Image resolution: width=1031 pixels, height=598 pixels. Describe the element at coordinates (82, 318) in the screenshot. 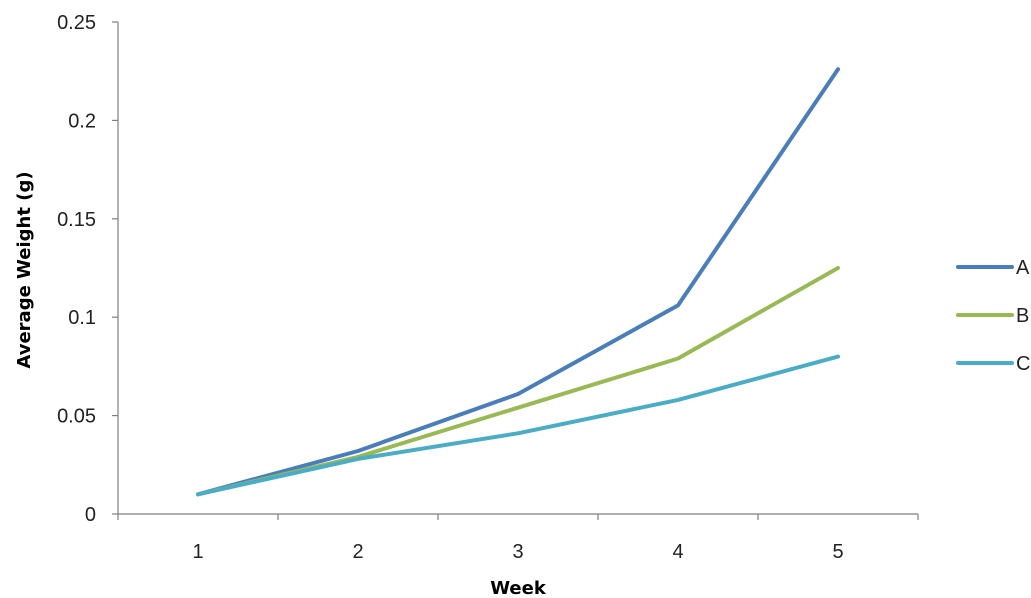

I see `y-tick-label: 0.1` at that location.